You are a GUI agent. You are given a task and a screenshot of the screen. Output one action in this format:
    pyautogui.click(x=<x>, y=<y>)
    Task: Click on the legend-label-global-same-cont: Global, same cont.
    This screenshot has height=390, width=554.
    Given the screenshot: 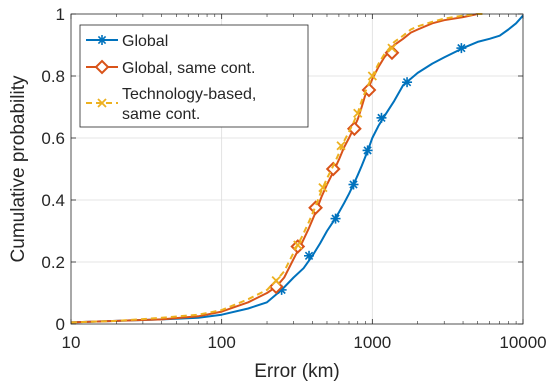 What is the action you would take?
    pyautogui.click(x=188, y=68)
    